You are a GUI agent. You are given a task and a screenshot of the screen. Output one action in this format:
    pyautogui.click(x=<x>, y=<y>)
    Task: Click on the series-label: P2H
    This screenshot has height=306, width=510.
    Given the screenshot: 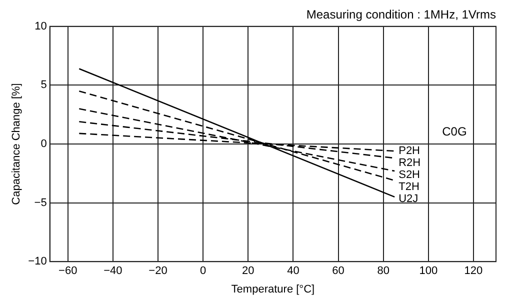 What is the action you would take?
    pyautogui.click(x=409, y=151)
    